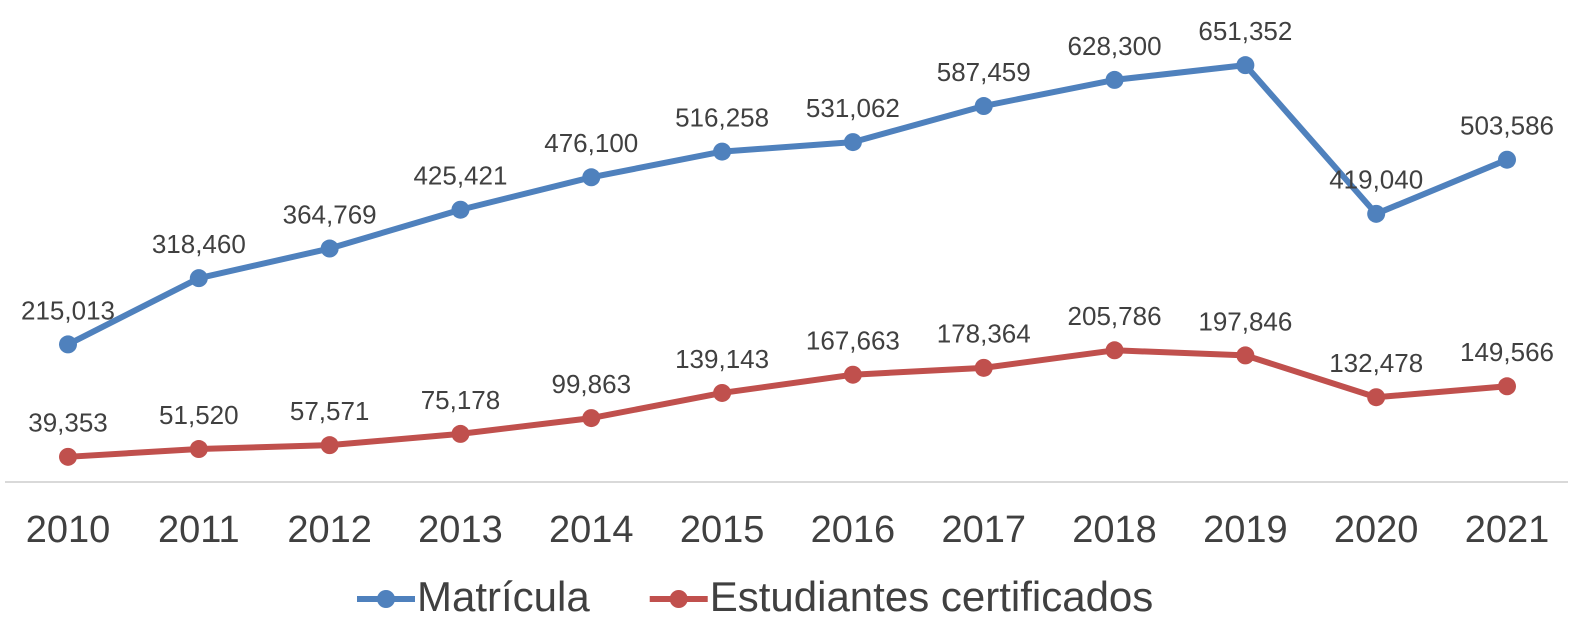 This screenshot has width=1571, height=620. What do you see at coordinates (722, 117) in the screenshot?
I see `data-label: 516,258` at bounding box center [722, 117].